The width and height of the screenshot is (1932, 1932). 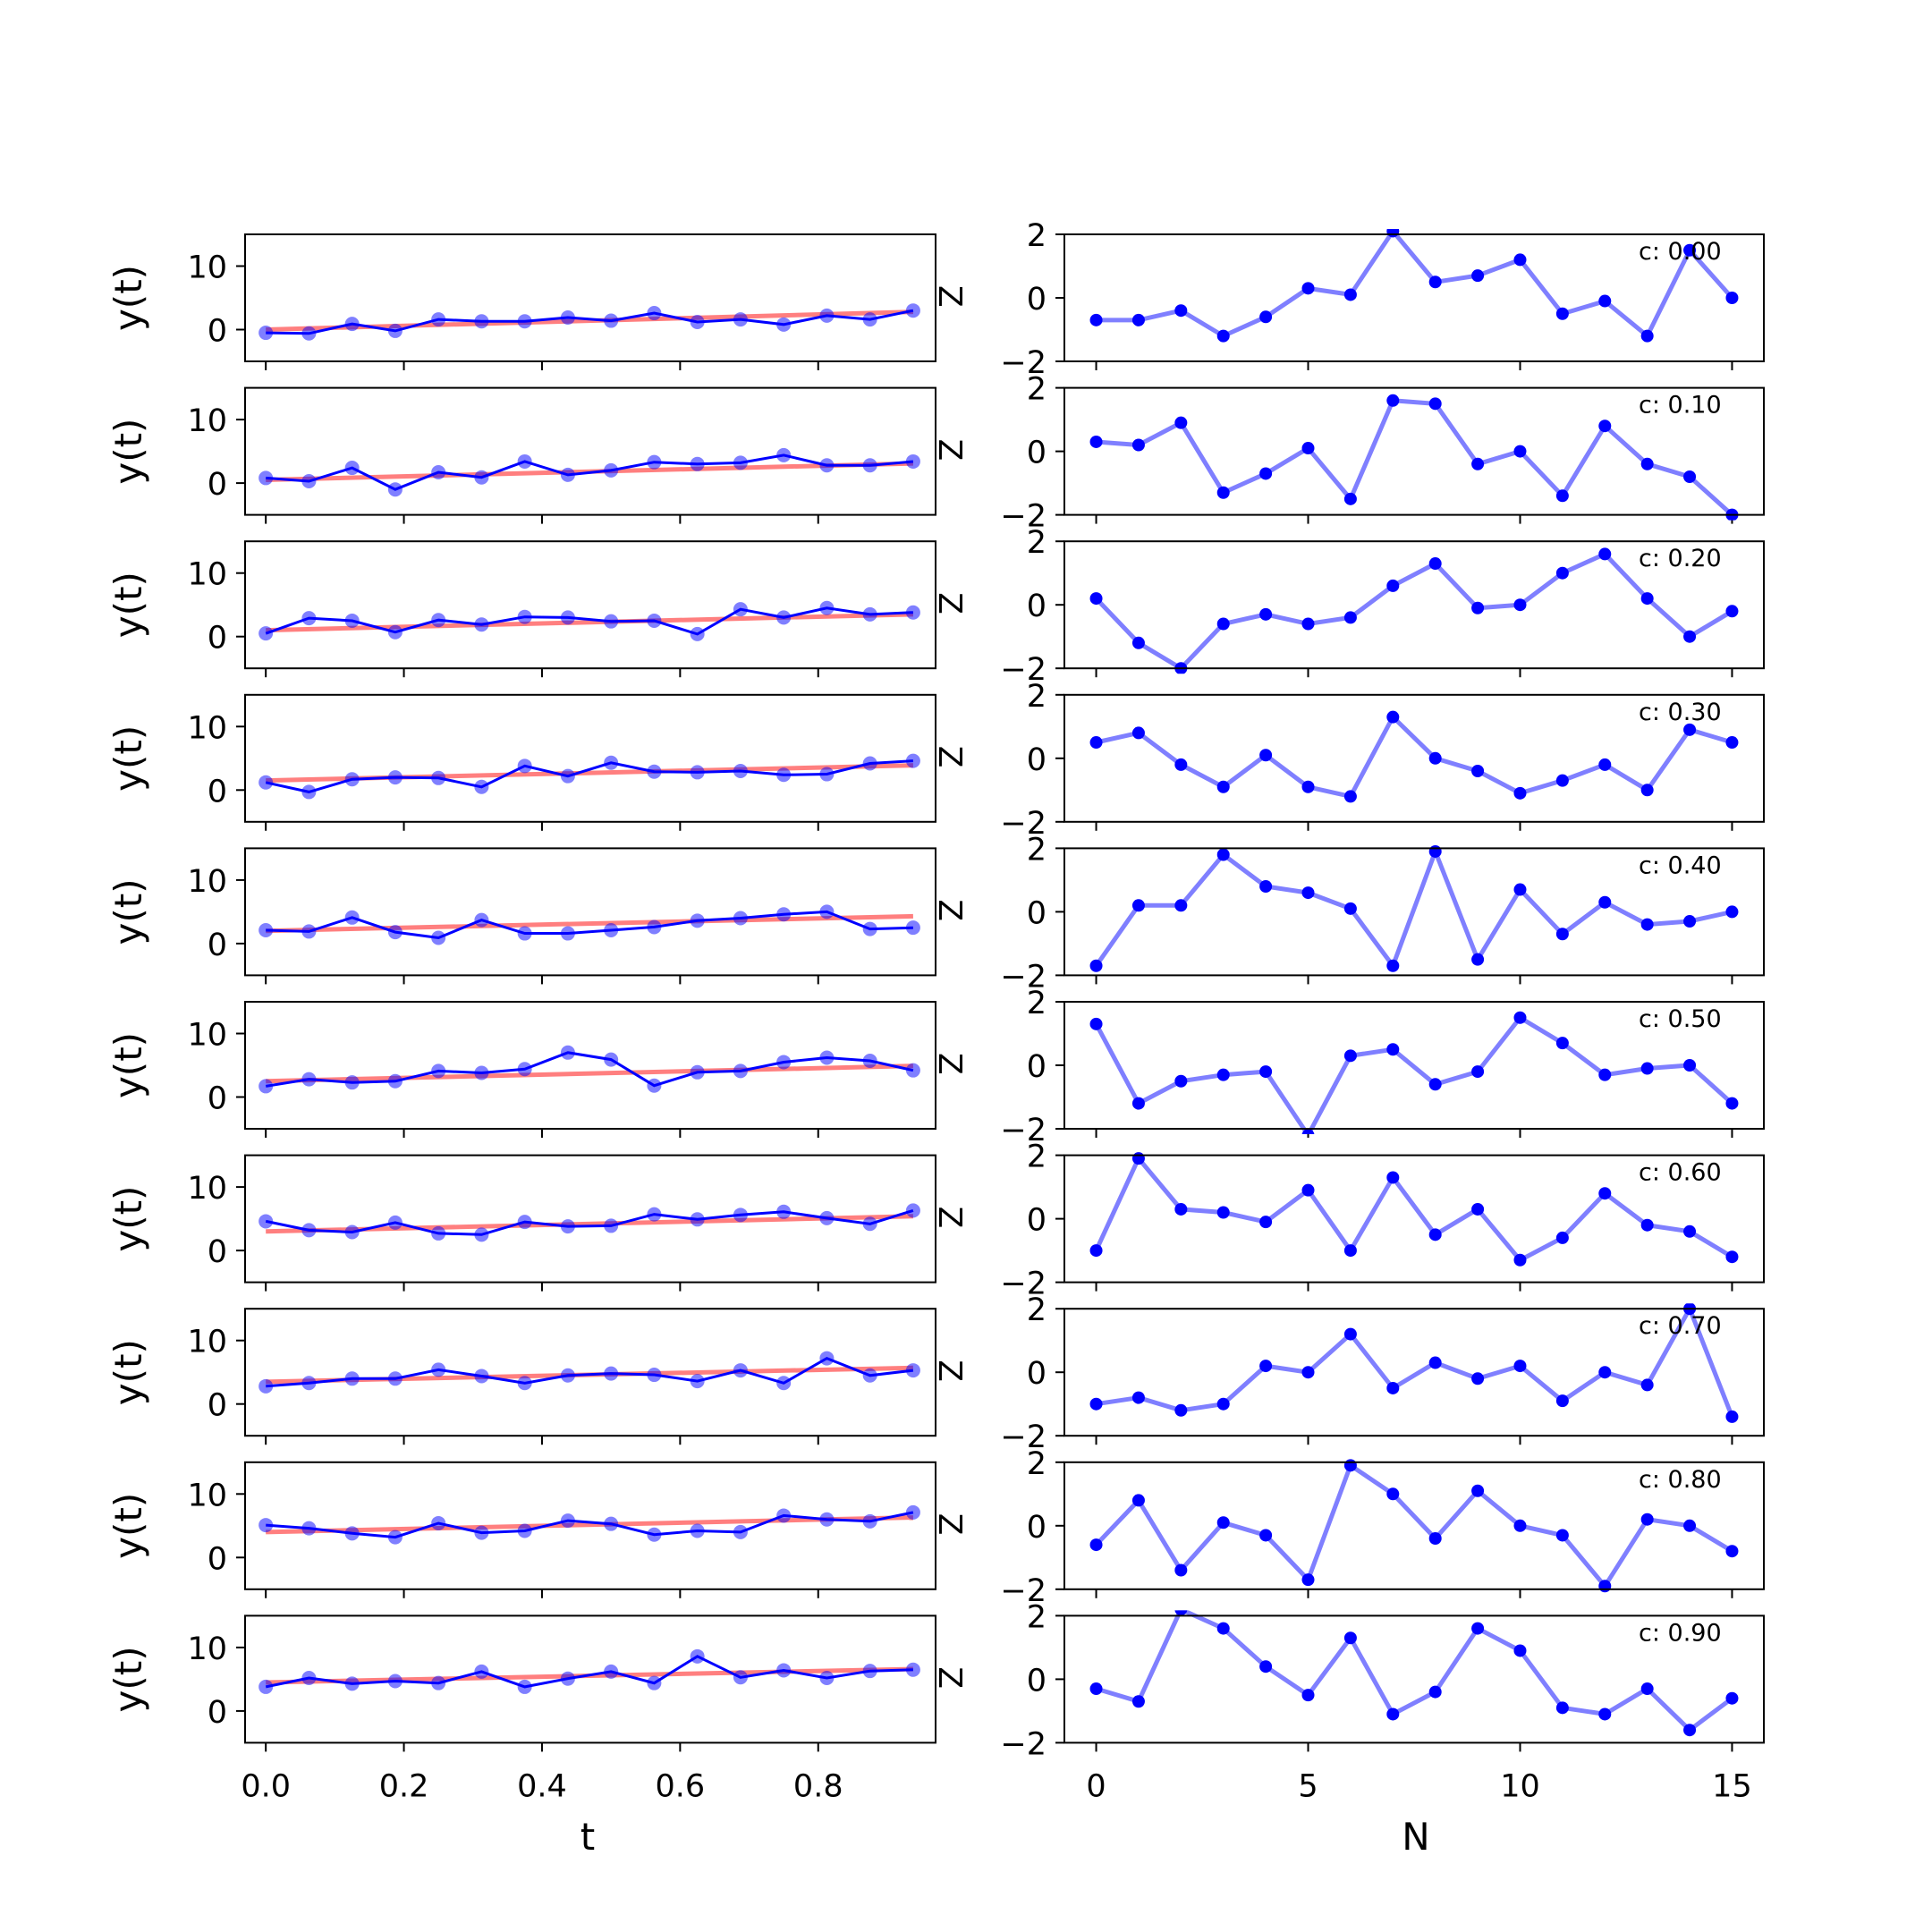 I want to click on left-subplot: 0 10 y(t) Z, so click(x=537, y=301).